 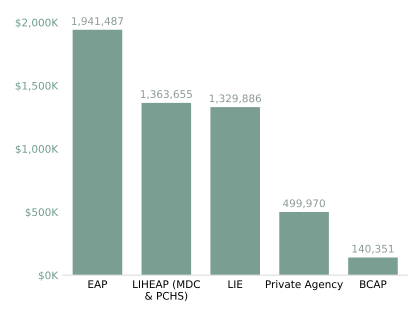 I want to click on y-tick-label: $2,000K, so click(x=37, y=23).